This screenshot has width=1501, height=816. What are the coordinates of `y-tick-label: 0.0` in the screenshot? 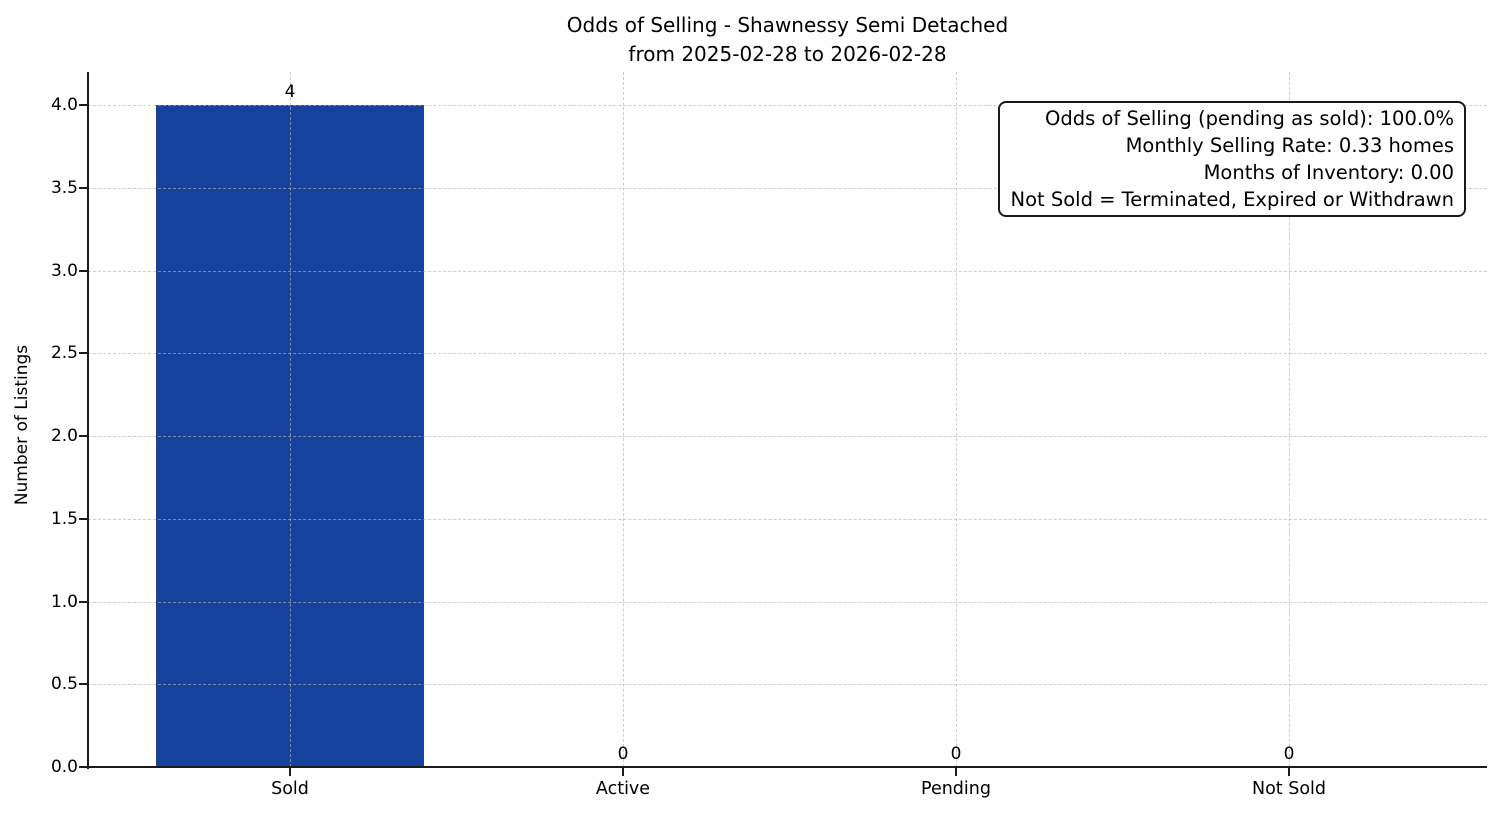 It's located at (64, 767).